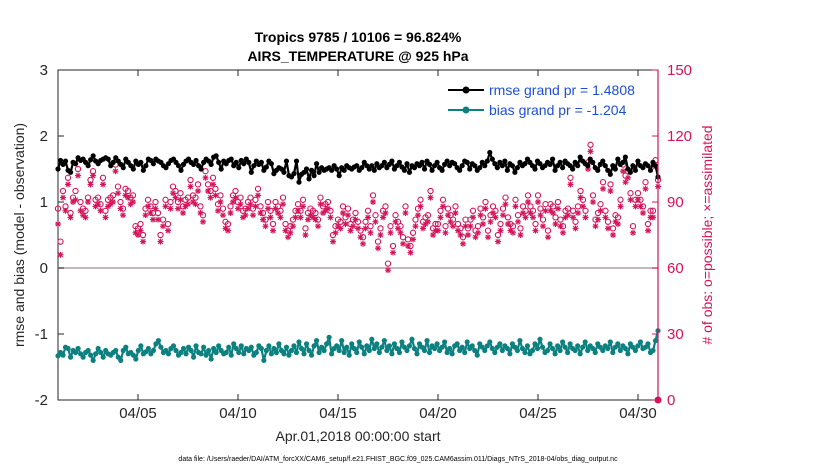 The height and width of the screenshot is (470, 830). What do you see at coordinates (638, 413) in the screenshot?
I see `x-tick-label: 04/30` at bounding box center [638, 413].